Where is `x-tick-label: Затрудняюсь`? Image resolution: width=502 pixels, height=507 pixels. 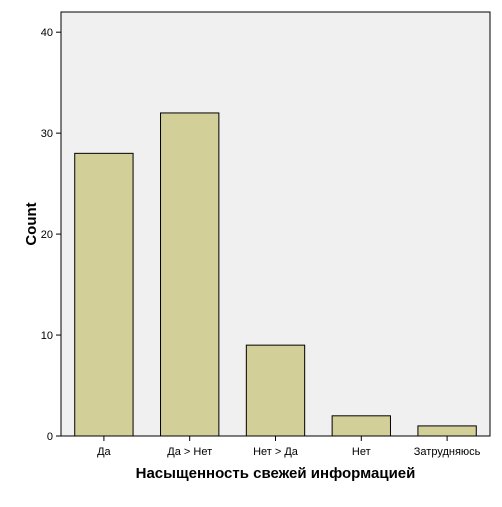 x-tick-label: Затрудняюсь is located at coordinates (447, 452).